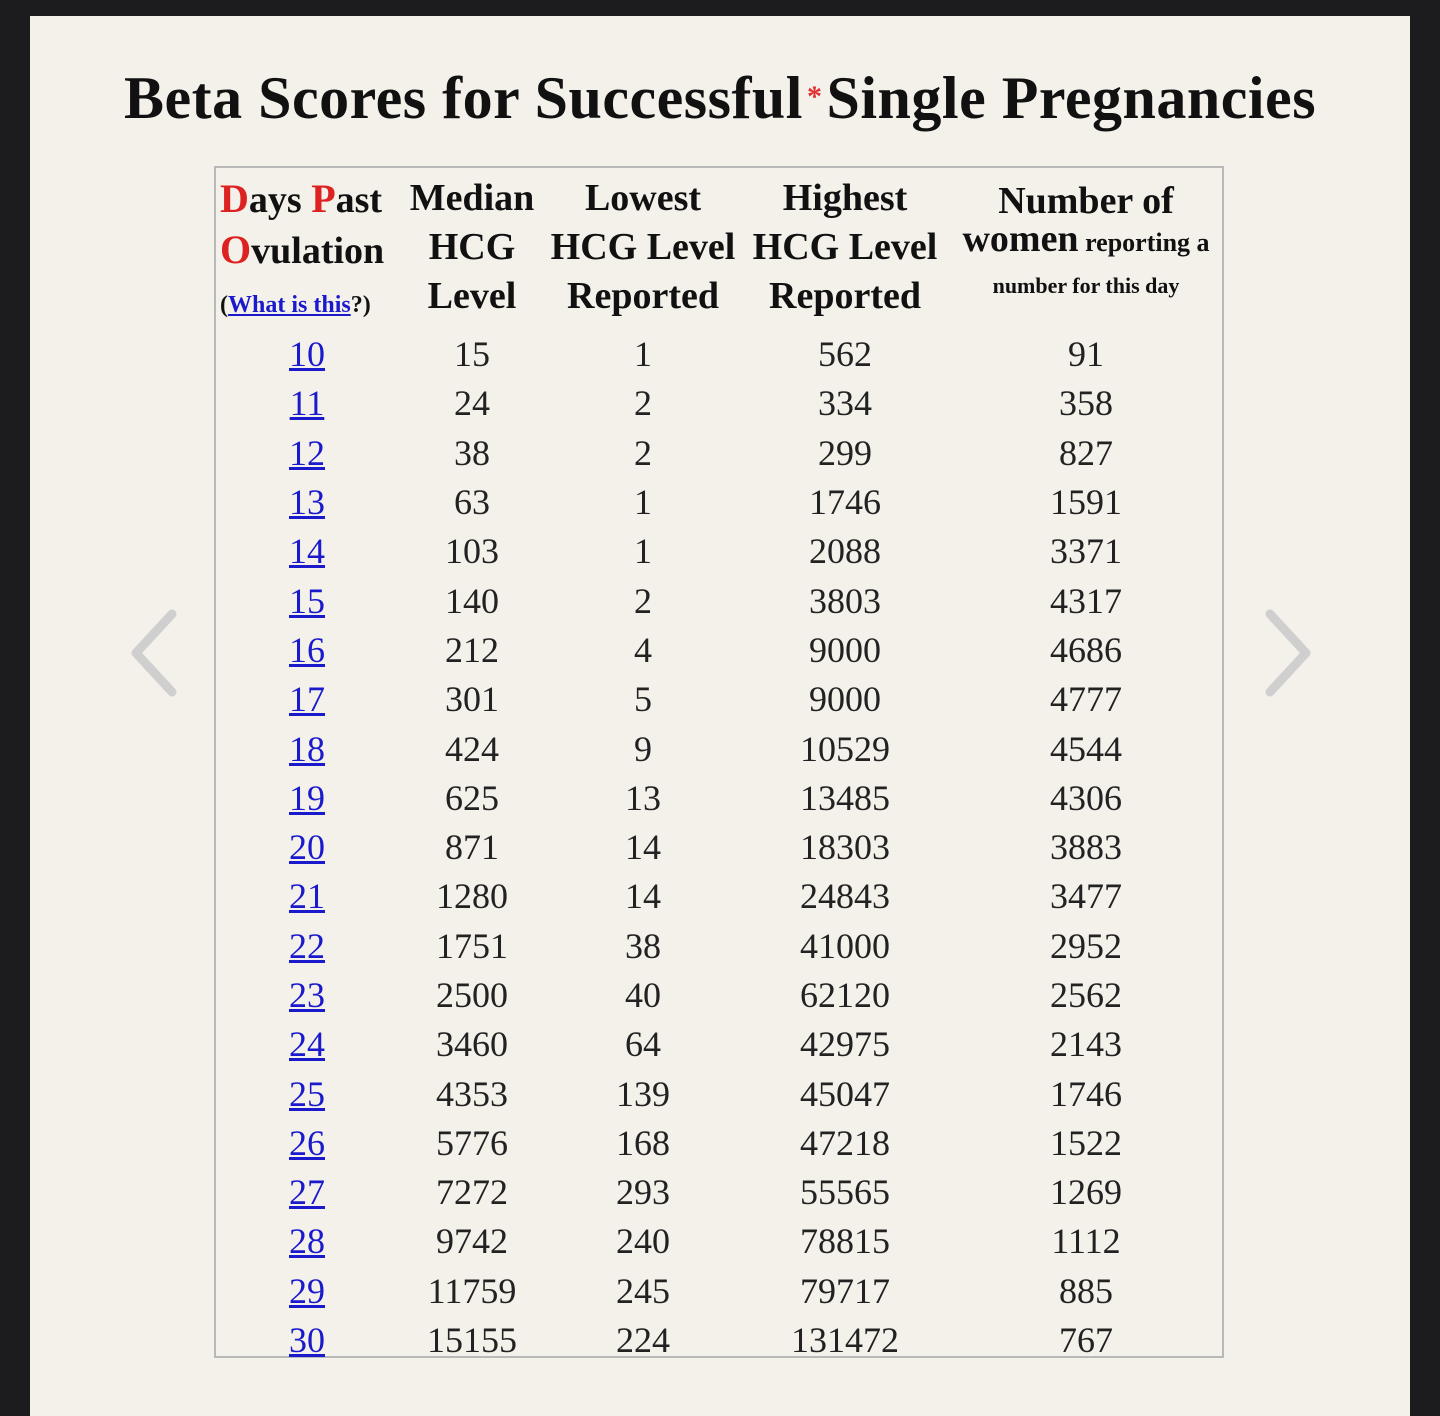 The image size is (1440, 1416). What do you see at coordinates (719, 995) in the screenshot?
I see `table-row: 23 2500 40 62120 2562` at bounding box center [719, 995].